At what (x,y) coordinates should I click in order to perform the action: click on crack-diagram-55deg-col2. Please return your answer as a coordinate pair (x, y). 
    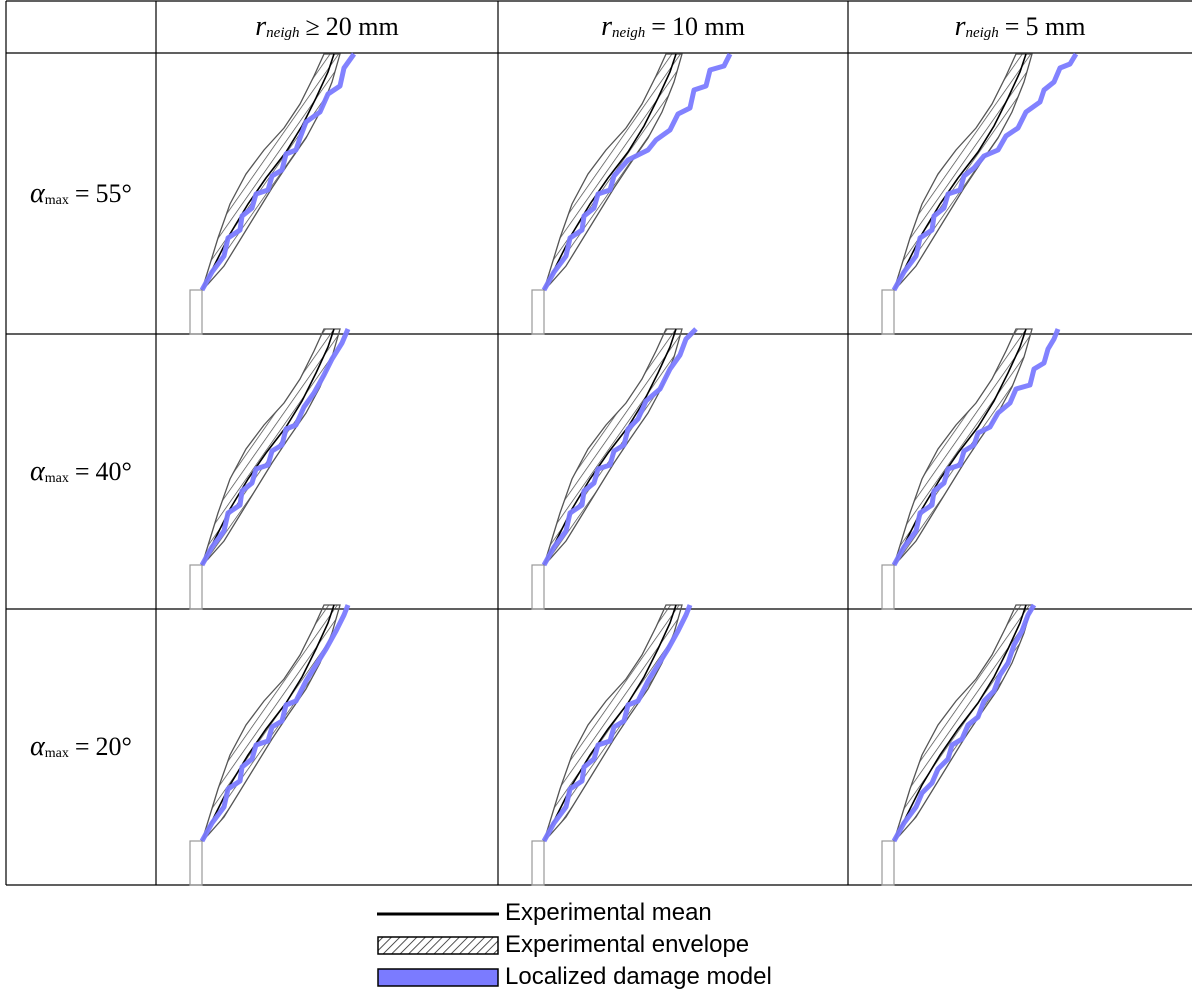
    Looking at the image, I should click on (632, 193).